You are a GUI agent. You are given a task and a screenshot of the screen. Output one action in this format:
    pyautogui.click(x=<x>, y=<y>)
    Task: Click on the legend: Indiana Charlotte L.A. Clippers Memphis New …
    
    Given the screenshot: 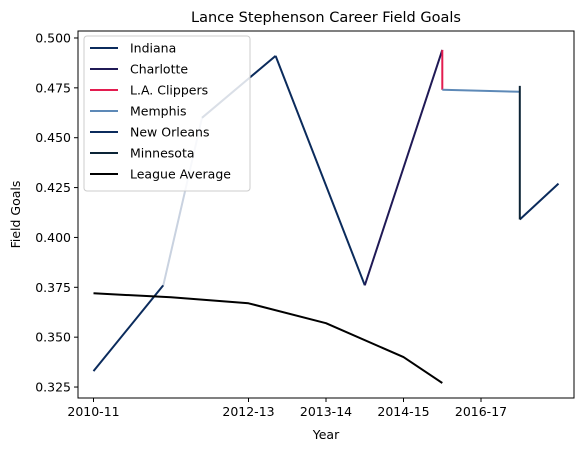 What is the action you would take?
    pyautogui.click(x=167, y=113)
    